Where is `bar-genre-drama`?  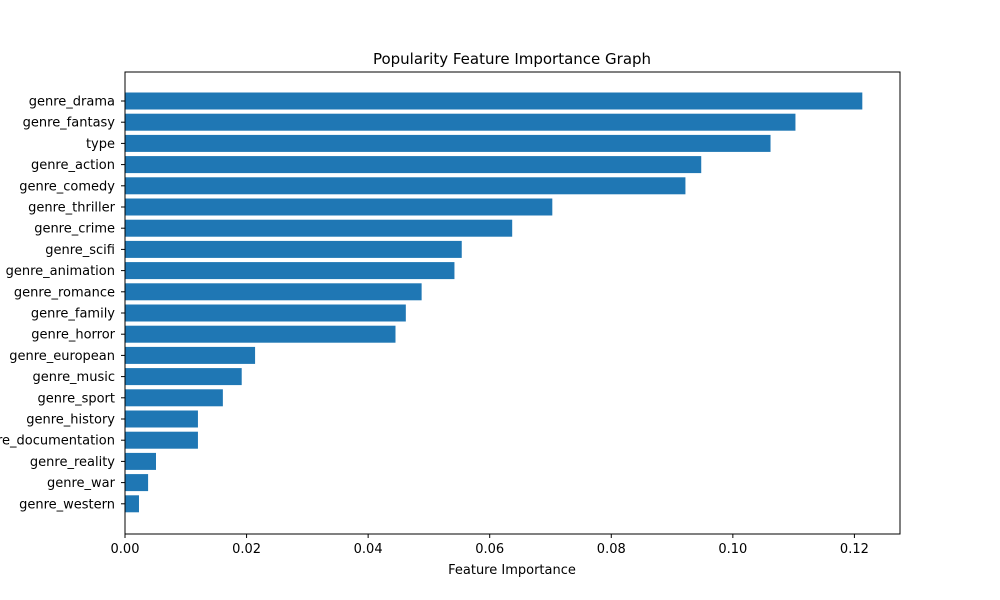 bar-genre-drama is located at coordinates (494, 101).